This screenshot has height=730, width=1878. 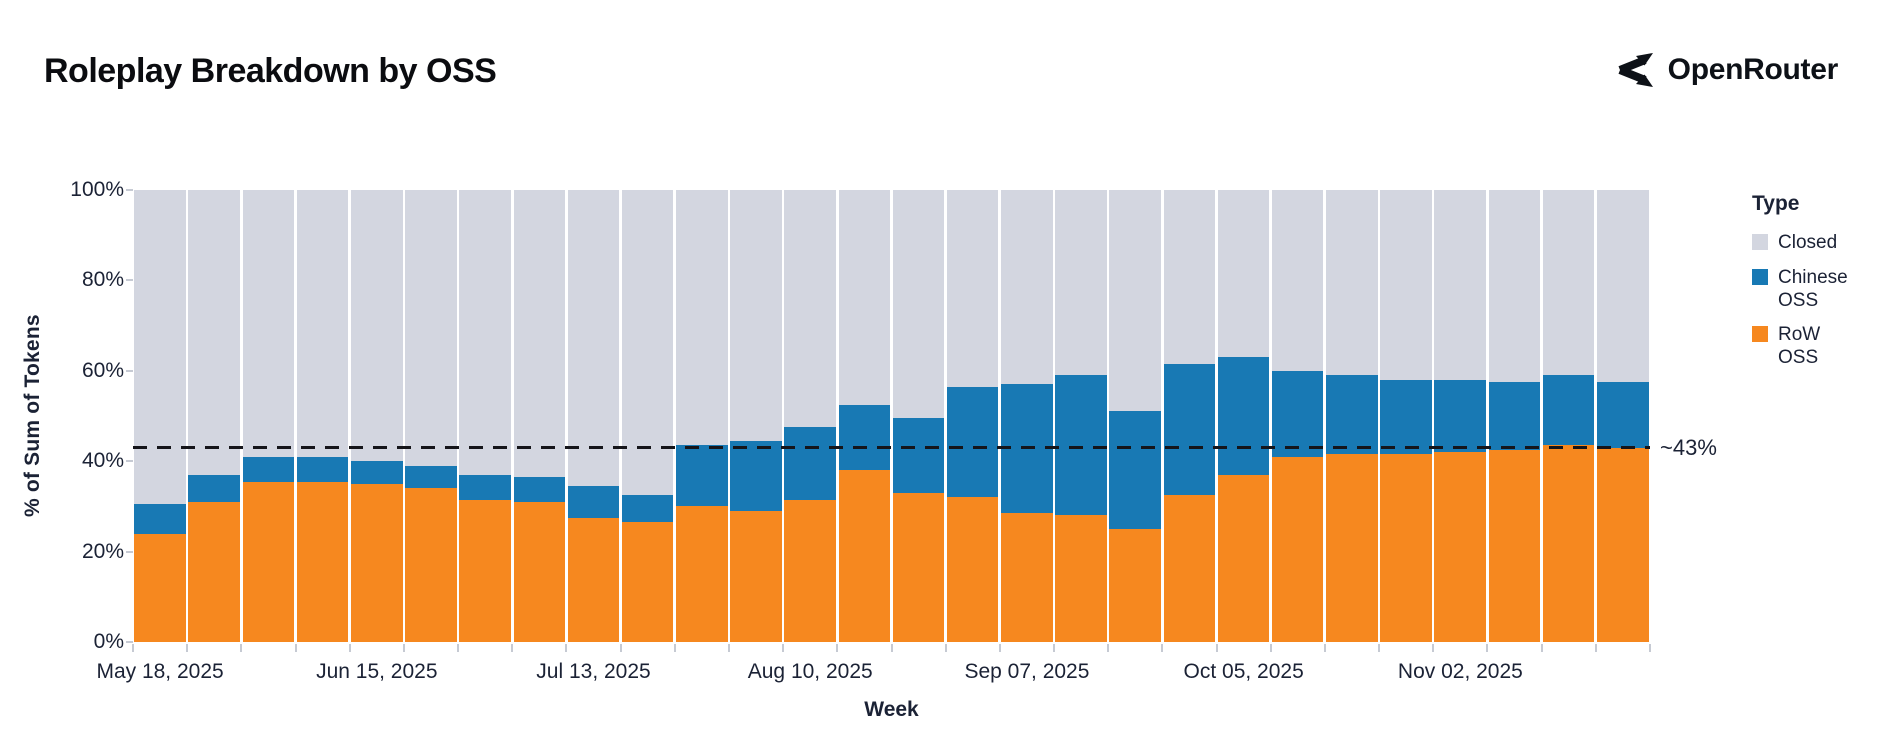 I want to click on legend-item-closed: Closed, so click(x=1815, y=243).